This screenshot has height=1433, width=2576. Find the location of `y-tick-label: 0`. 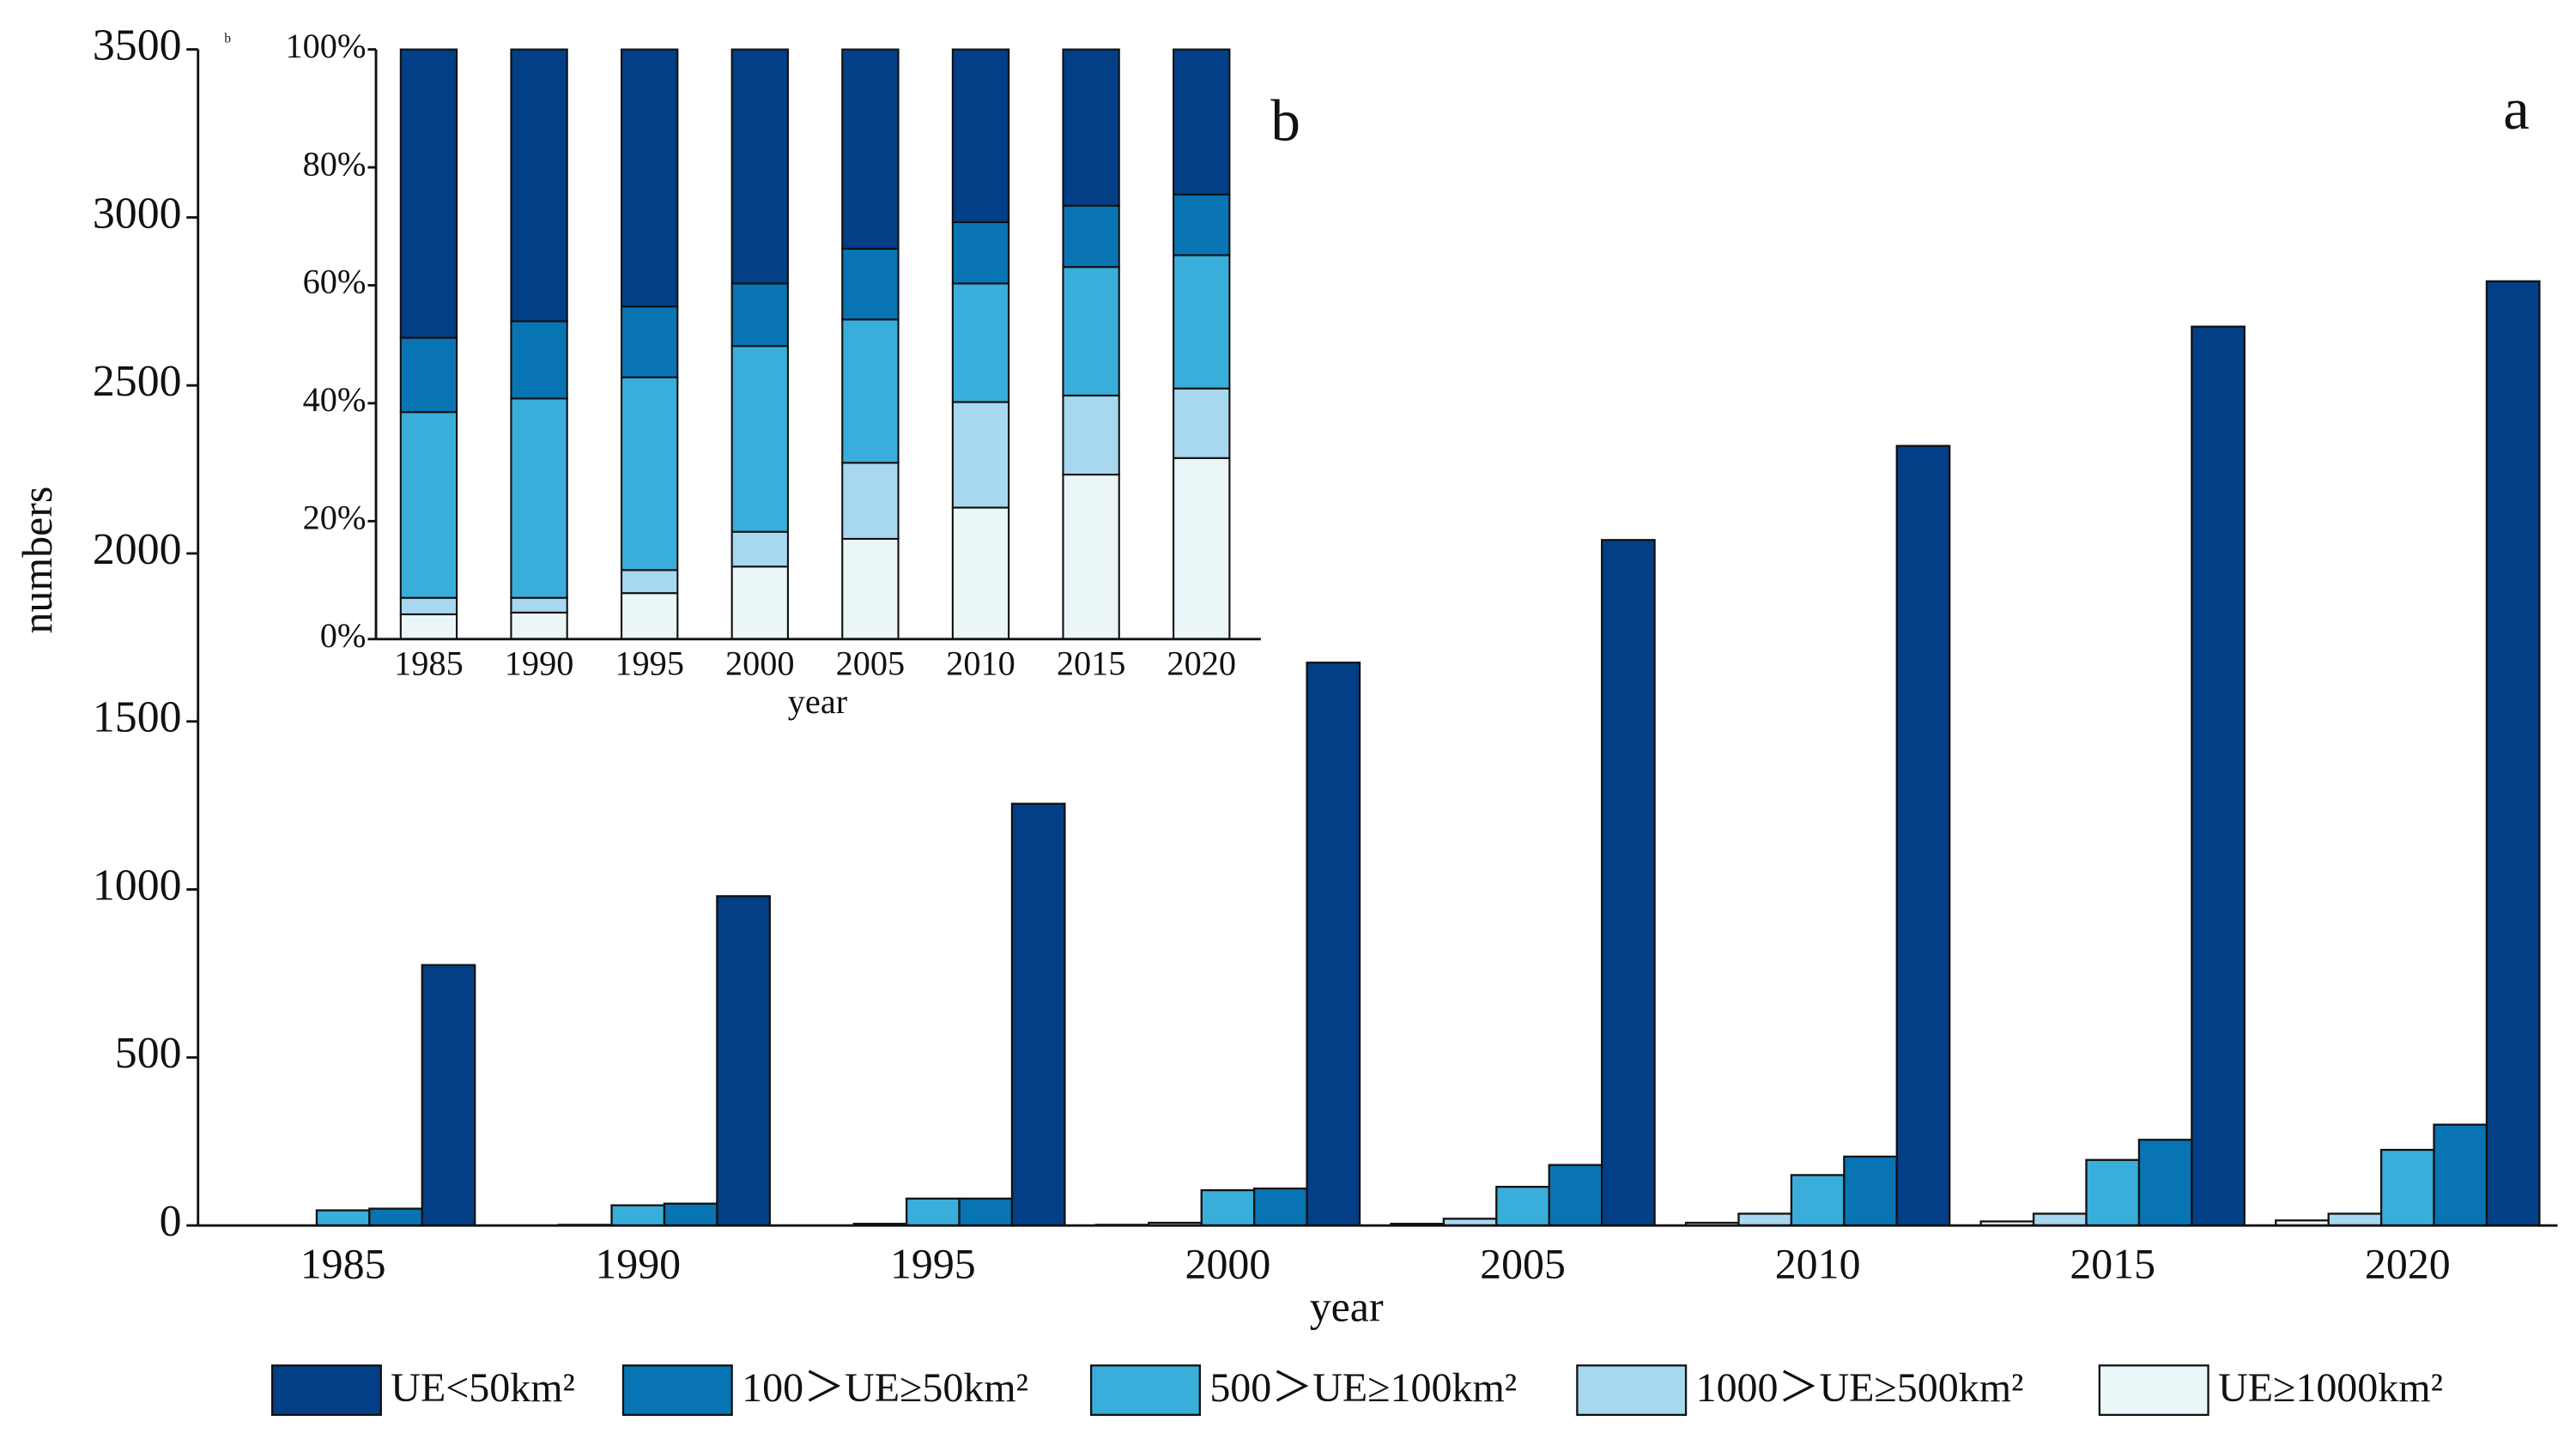

y-tick-label: 0 is located at coordinates (171, 1222).